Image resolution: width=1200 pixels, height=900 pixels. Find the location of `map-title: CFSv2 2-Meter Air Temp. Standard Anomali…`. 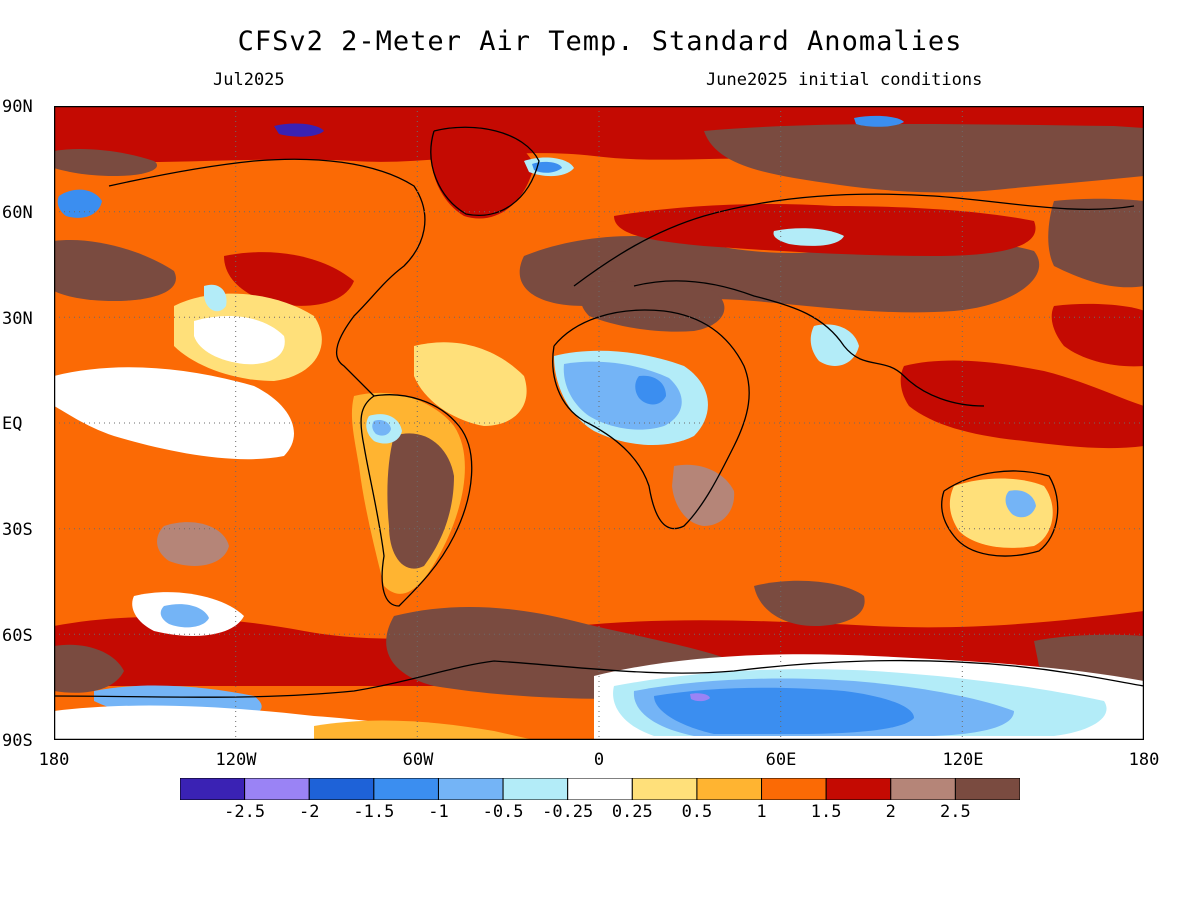

map-title: CFSv2 2-Meter Air Temp. Standard Anomali… is located at coordinates (600, 41).